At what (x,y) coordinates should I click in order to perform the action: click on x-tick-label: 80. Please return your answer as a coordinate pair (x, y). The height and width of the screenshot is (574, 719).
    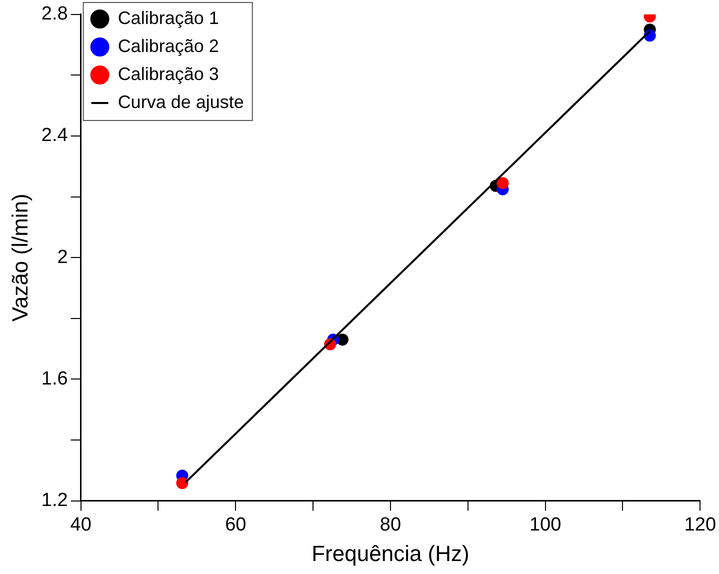
    Looking at the image, I should click on (391, 525).